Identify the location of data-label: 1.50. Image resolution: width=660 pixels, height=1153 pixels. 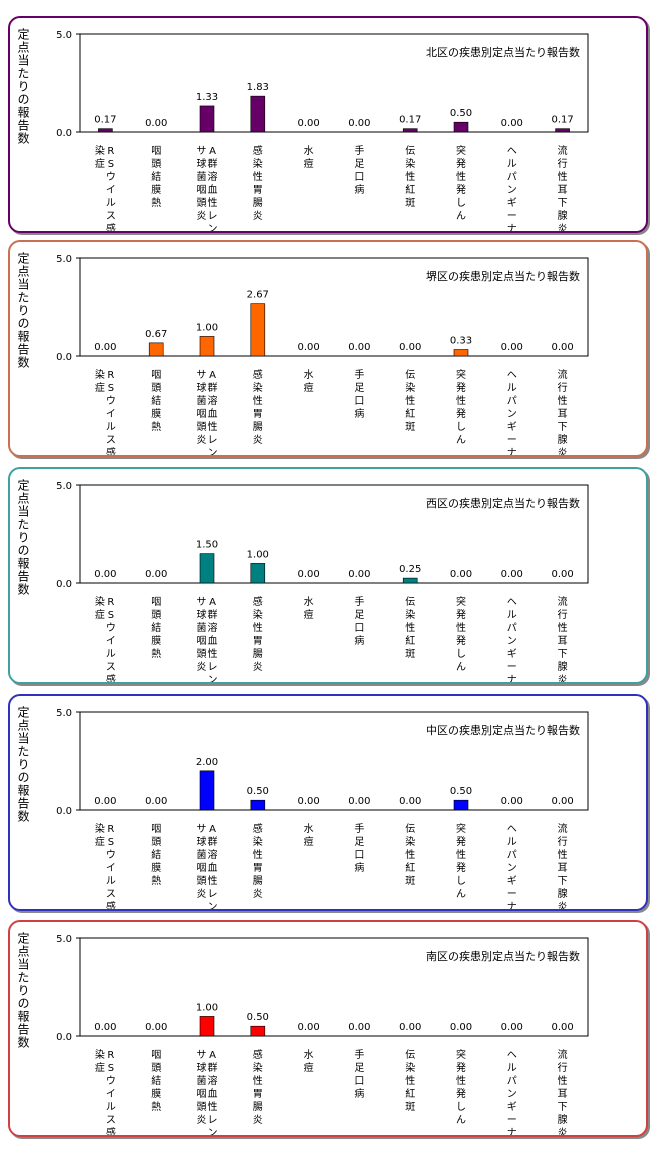
(207, 545).